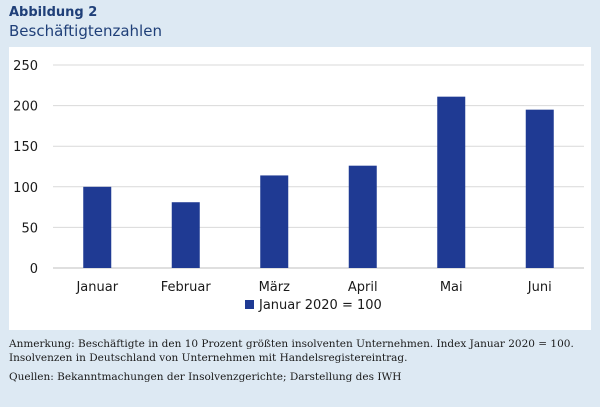  What do you see at coordinates (25, 66) in the screenshot?
I see `y-tick-label: 250` at bounding box center [25, 66].